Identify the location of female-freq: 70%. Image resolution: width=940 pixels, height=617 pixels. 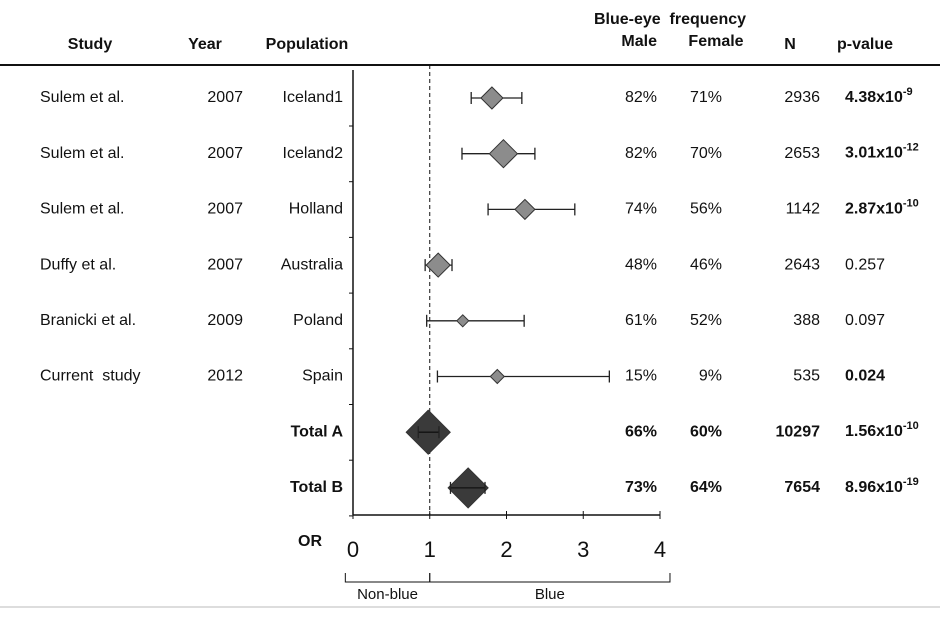
(706, 153).